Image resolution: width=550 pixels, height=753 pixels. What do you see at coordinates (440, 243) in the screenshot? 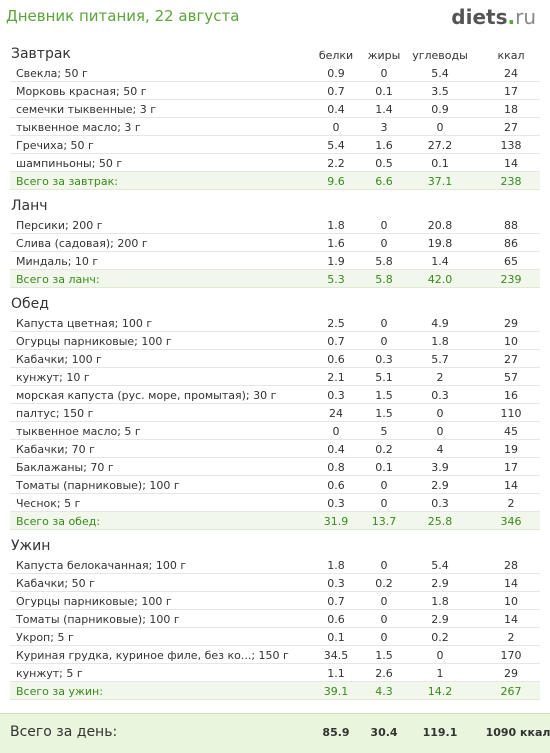
I see `cell-carbs: 19.8` at bounding box center [440, 243].